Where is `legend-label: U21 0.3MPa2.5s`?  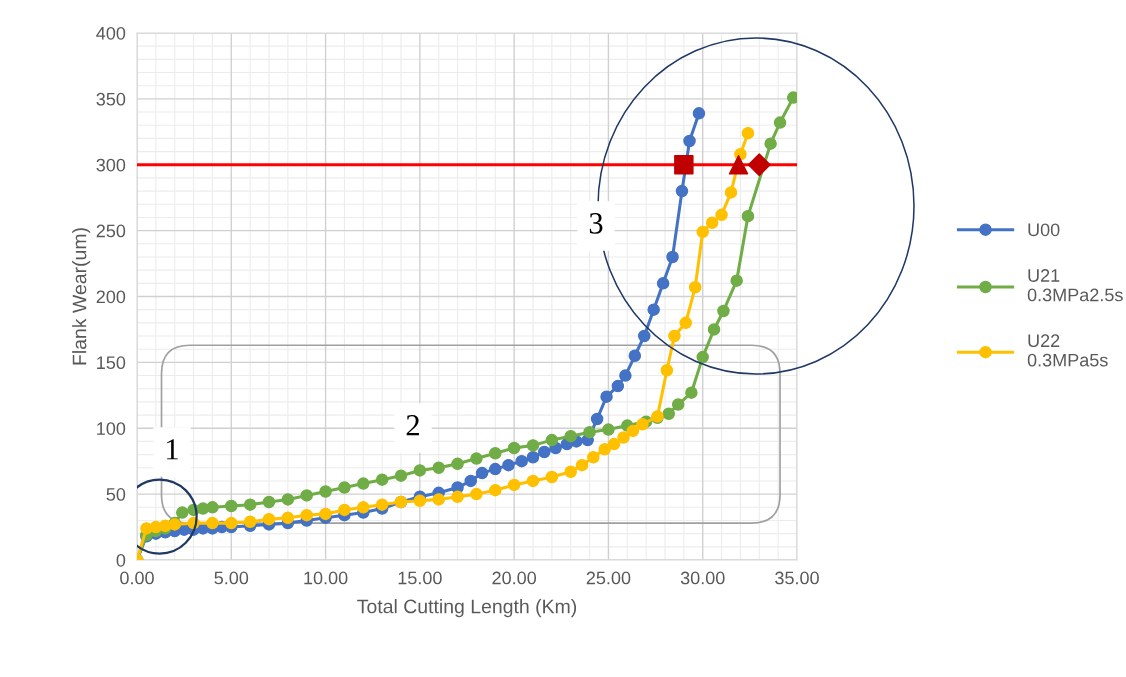 legend-label: U21 0.3MPa2.5s is located at coordinates (1075, 285).